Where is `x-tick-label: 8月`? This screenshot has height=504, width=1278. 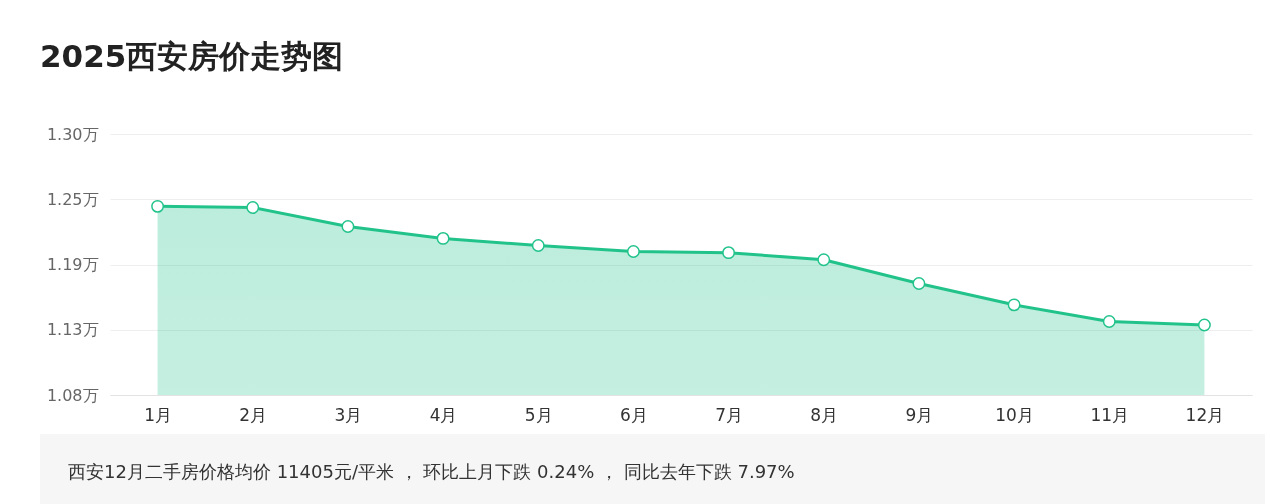
x-tick-label: 8月 is located at coordinates (824, 414).